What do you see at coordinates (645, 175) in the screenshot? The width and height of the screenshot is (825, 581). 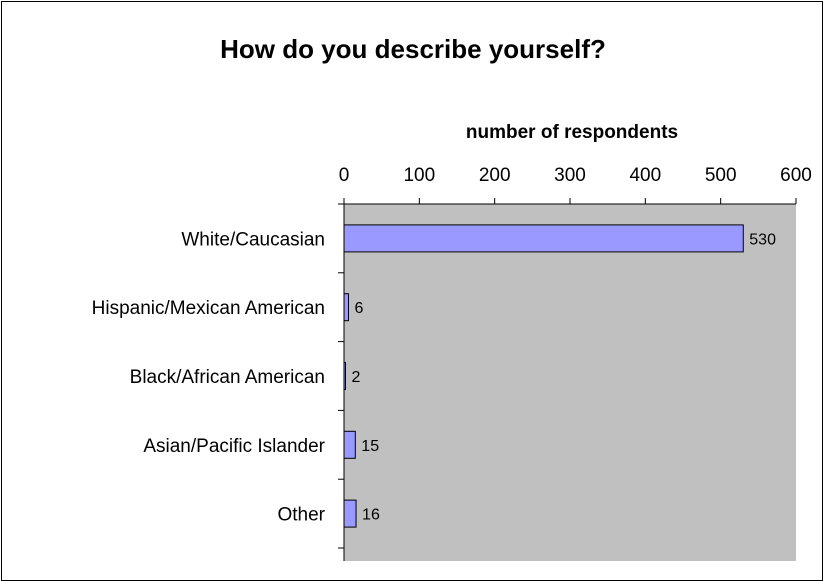 I see `value-tick-label: 400` at bounding box center [645, 175].